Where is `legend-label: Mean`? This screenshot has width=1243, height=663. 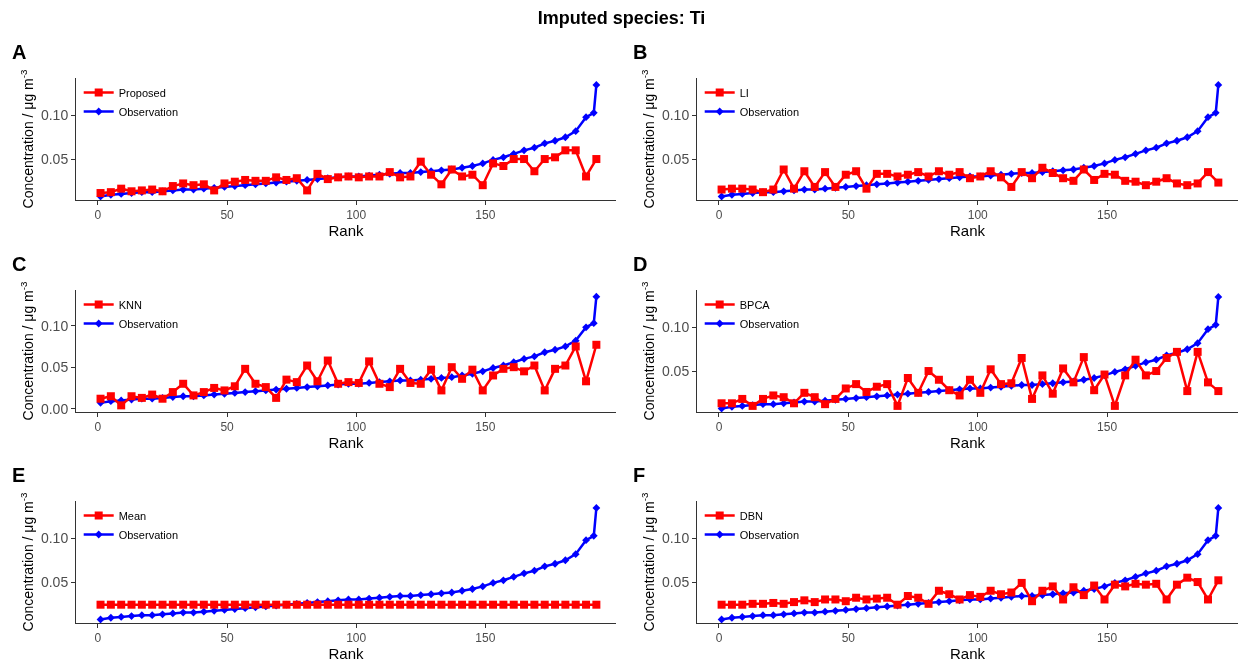
legend-label: Mean is located at coordinates (132, 515).